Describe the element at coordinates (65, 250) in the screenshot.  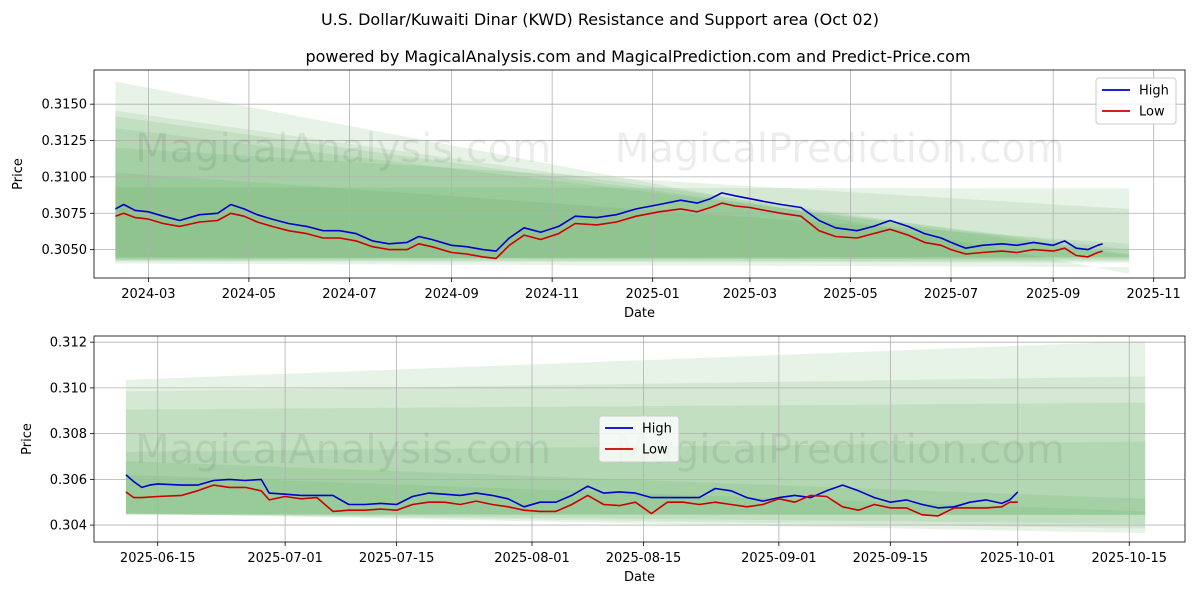
I see `y-tick-label: 0.3050` at that location.